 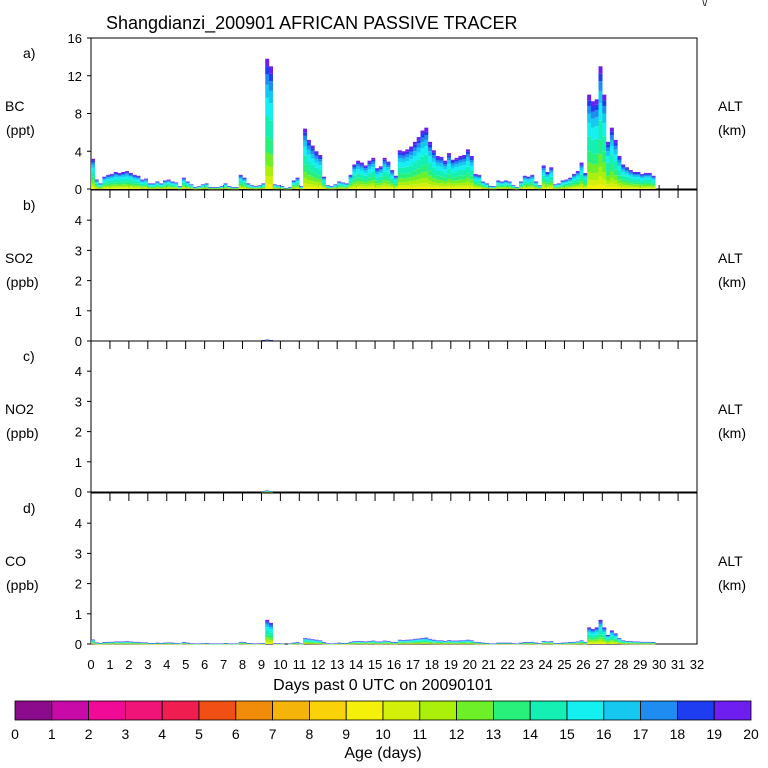 I want to click on unit-label: (ppb), so click(x=22, y=585).